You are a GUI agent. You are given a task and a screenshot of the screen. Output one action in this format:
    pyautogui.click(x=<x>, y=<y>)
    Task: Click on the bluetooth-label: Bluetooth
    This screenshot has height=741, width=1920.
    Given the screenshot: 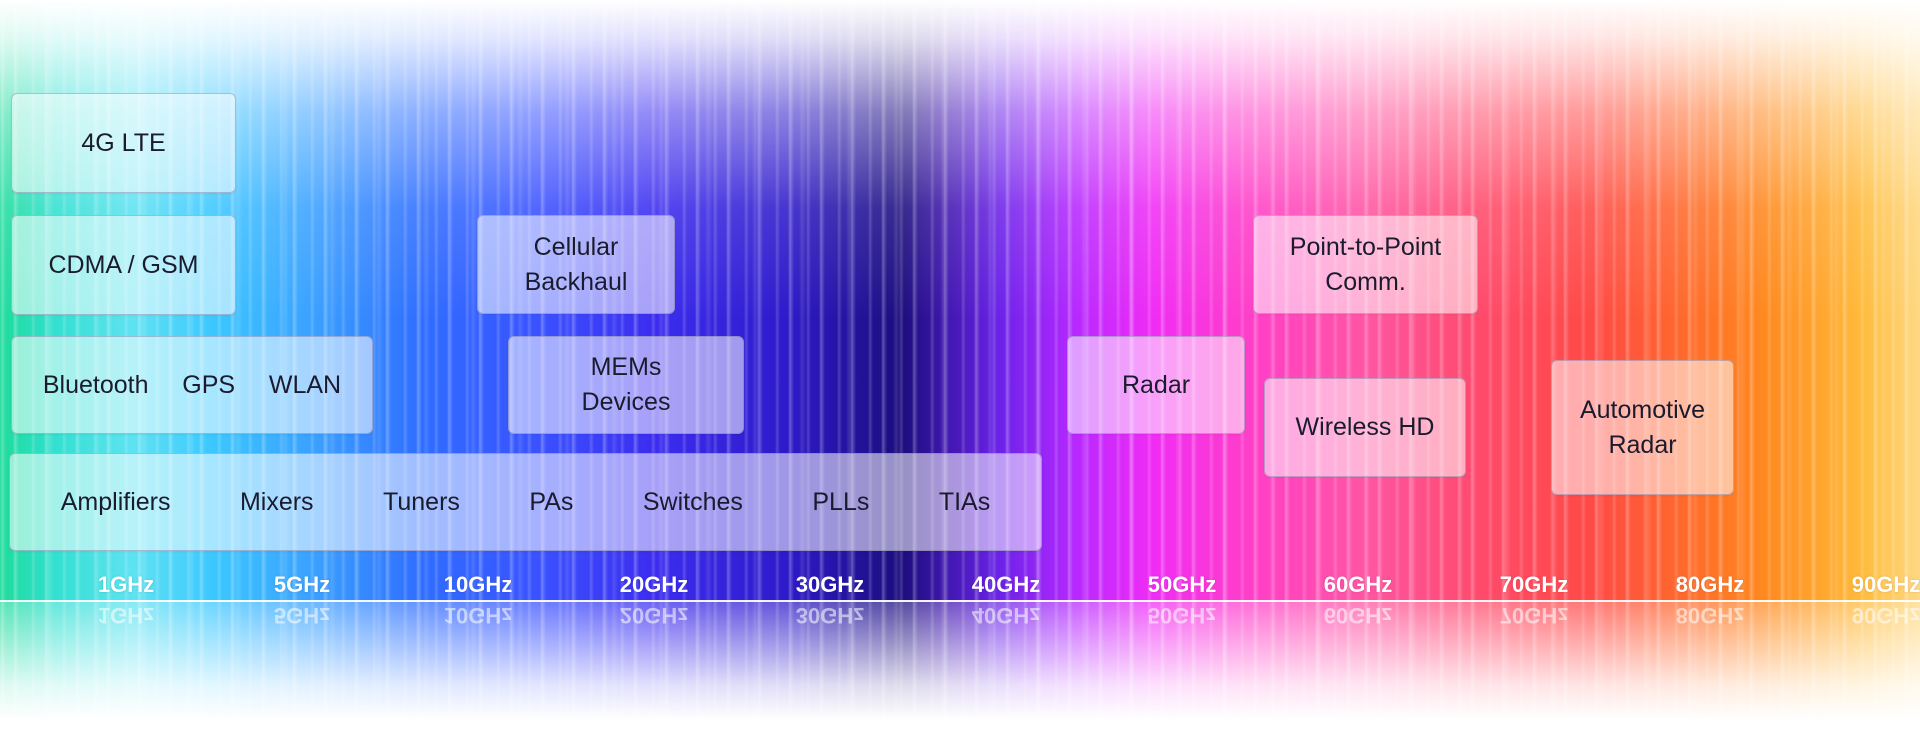 What is the action you would take?
    pyautogui.click(x=95, y=384)
    